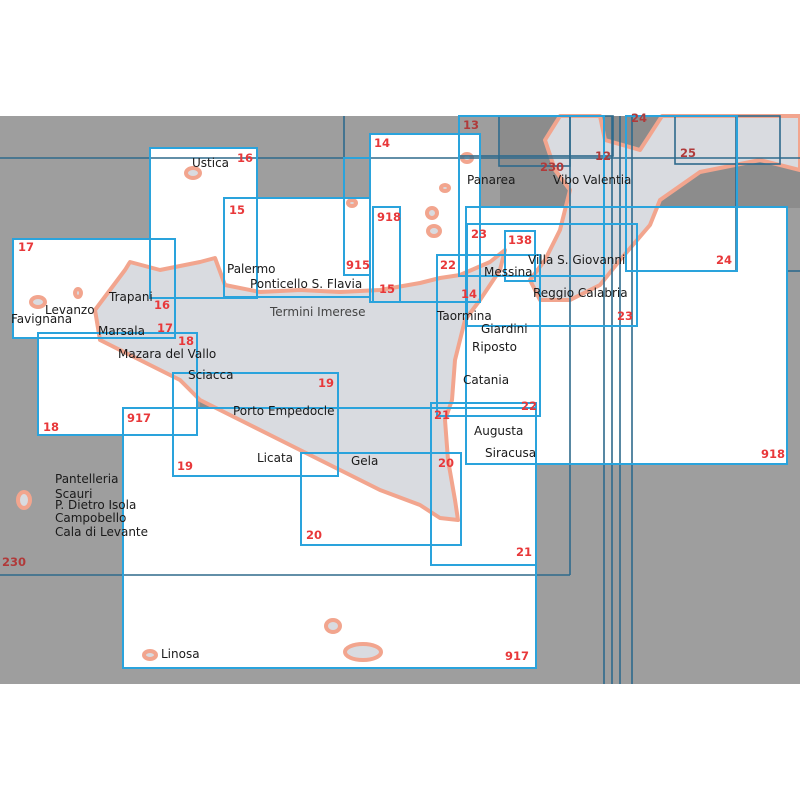 Image resolution: width=800 pixels, height=800 pixels. Describe the element at coordinates (358, 265) in the screenshot. I see `chart-number: 915` at that location.